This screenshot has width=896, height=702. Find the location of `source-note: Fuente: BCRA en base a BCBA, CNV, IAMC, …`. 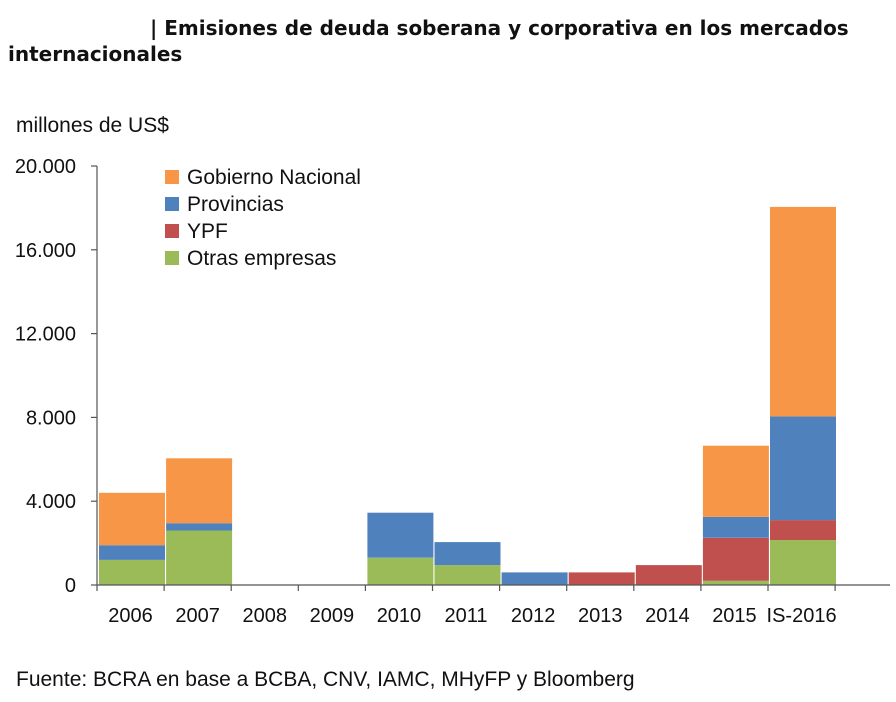

source-note: Fuente: BCRA en base a BCBA, CNV, IAMC, … is located at coordinates (325, 679).